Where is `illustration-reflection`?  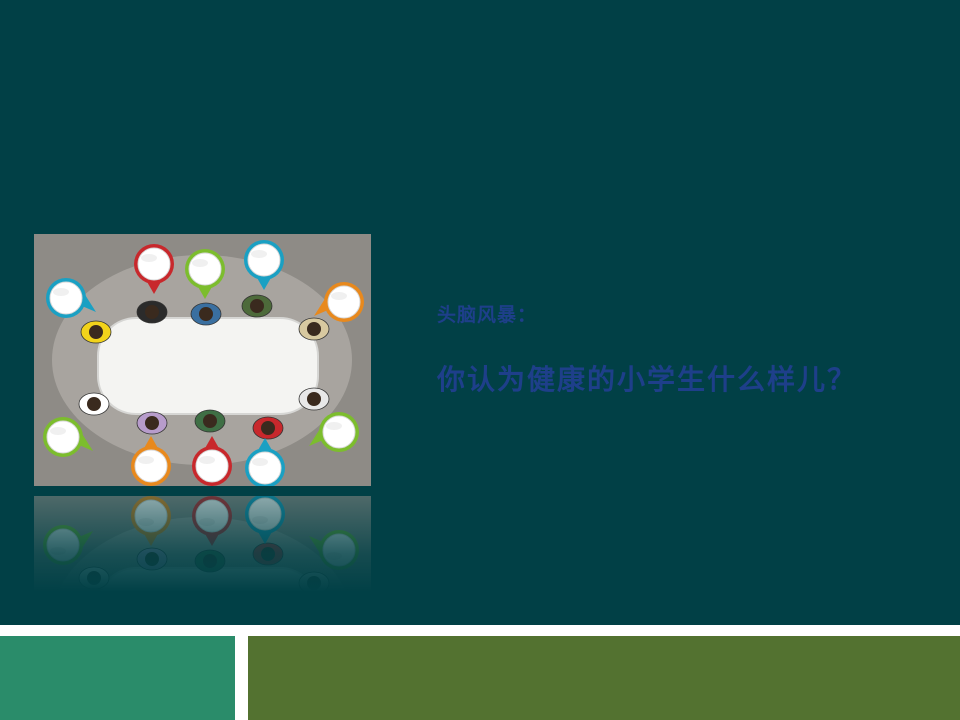
illustration-reflection is located at coordinates (202, 544).